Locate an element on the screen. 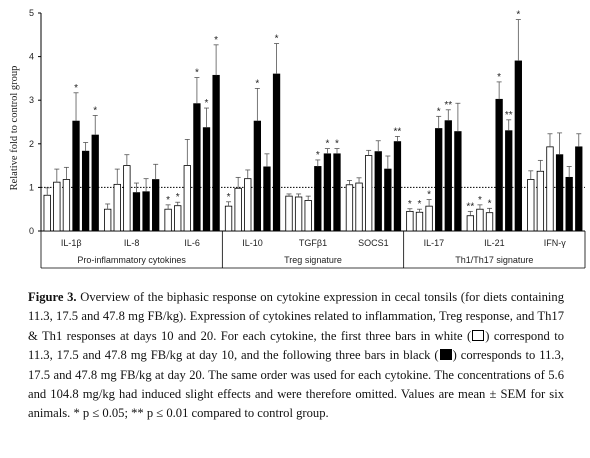  black-square-icon is located at coordinates (445, 355).